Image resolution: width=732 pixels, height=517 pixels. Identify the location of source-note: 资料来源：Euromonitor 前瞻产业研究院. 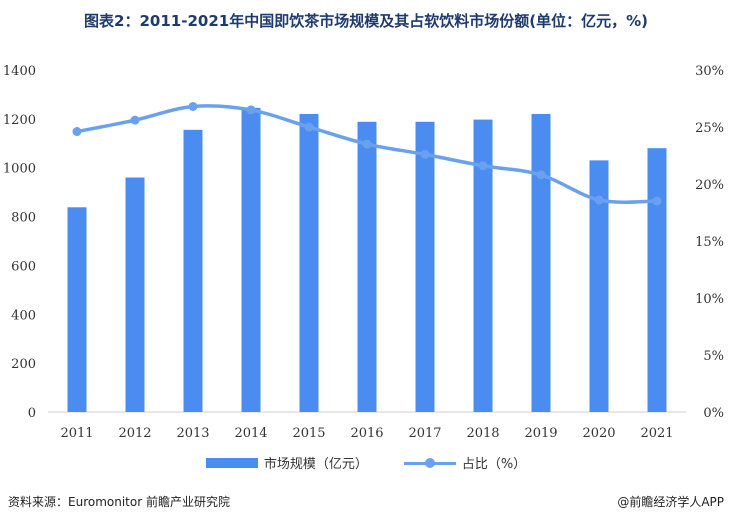
(119, 502).